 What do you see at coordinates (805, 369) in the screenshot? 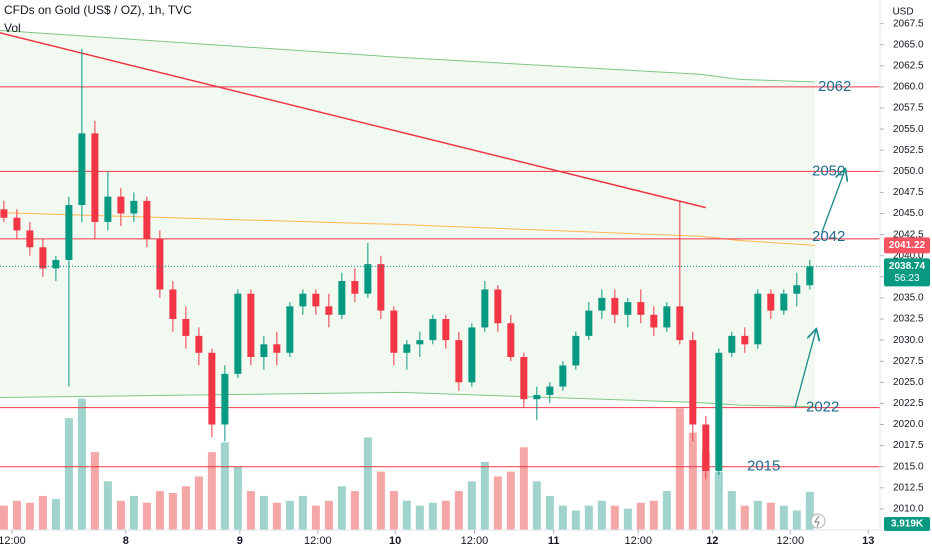
I see `arrow` at bounding box center [805, 369].